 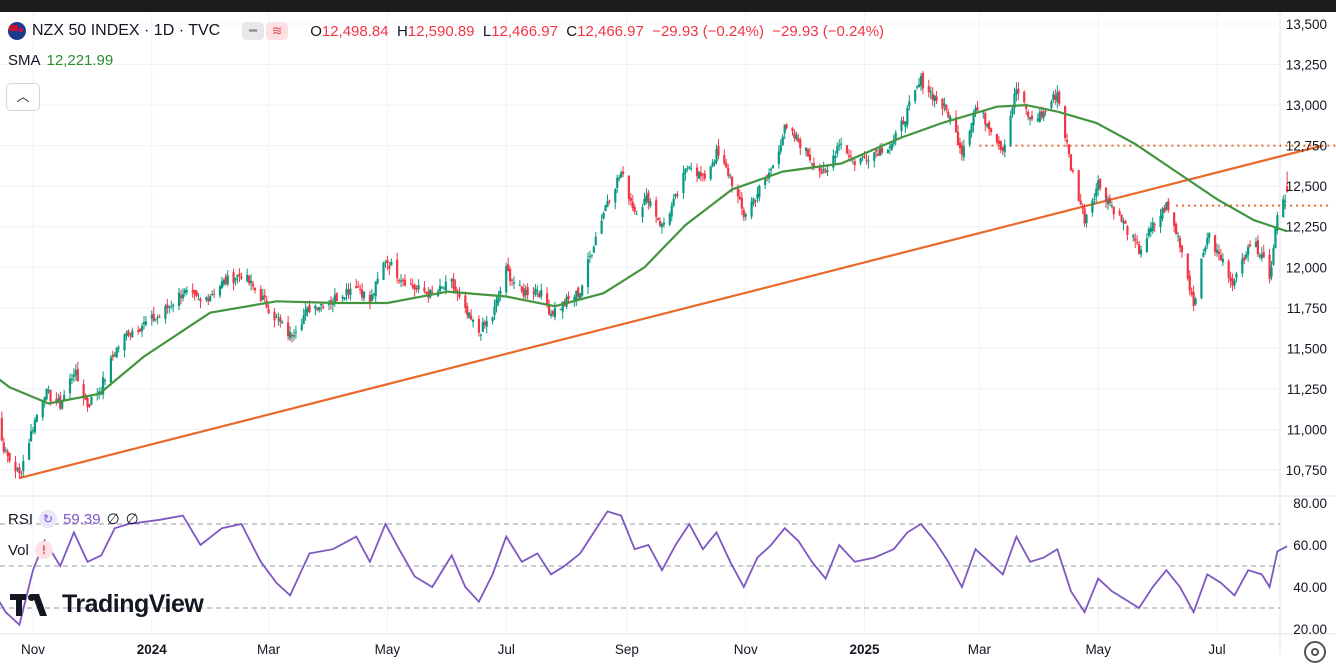 What do you see at coordinates (30, 550) in the screenshot?
I see `vol-legend: Vol !` at bounding box center [30, 550].